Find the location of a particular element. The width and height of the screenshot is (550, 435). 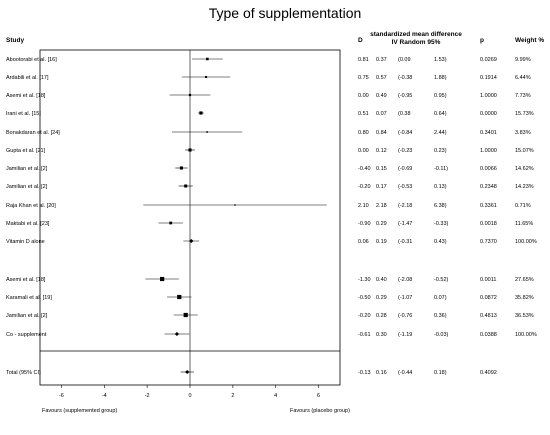

se-value: 0.12 is located at coordinates (381, 151).